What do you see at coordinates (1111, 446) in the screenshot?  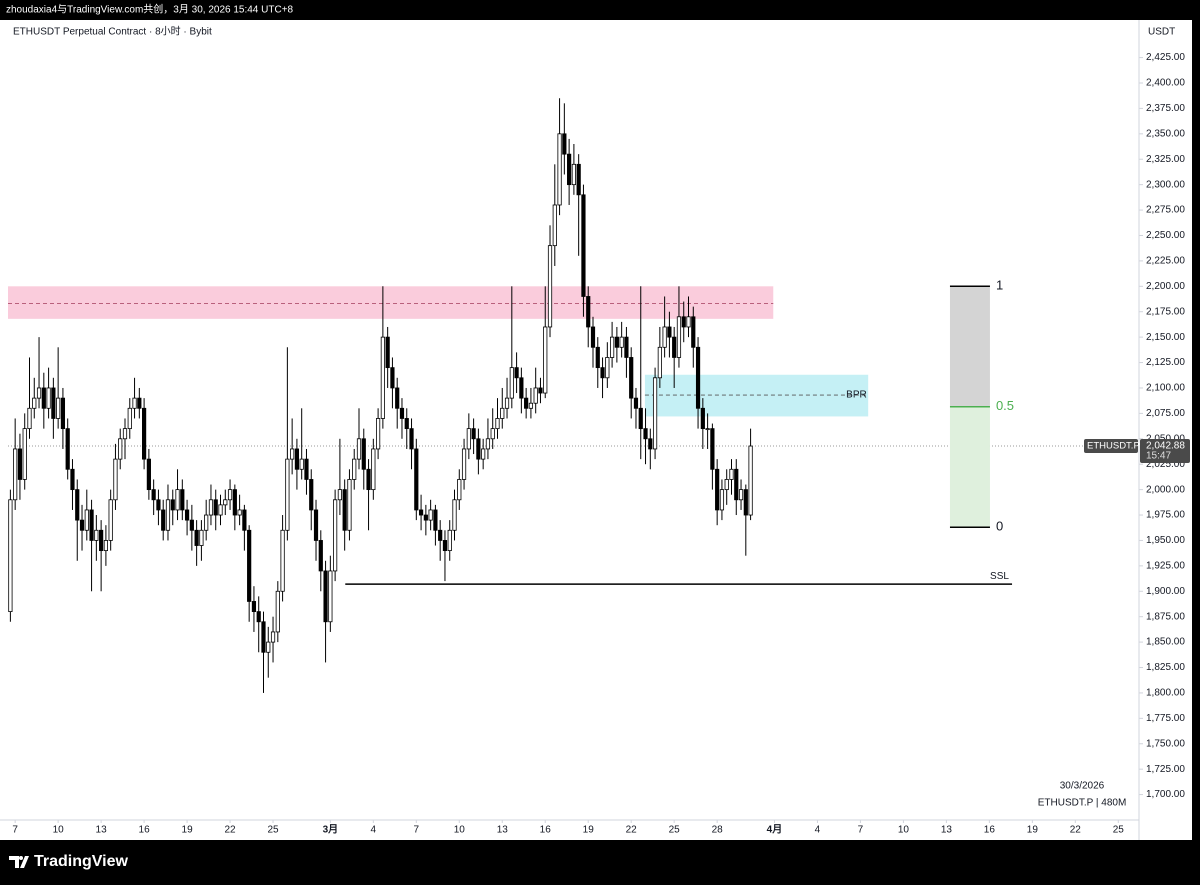 I see `symbol-tag` at bounding box center [1111, 446].